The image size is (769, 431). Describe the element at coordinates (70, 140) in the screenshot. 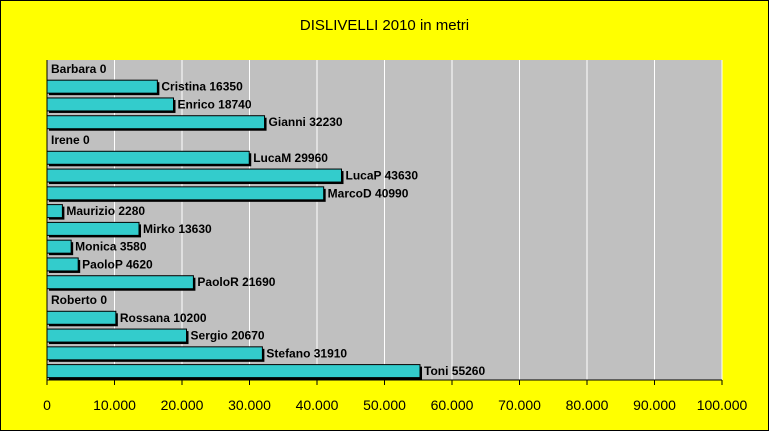

I see `data-label: Irene 0` at that location.